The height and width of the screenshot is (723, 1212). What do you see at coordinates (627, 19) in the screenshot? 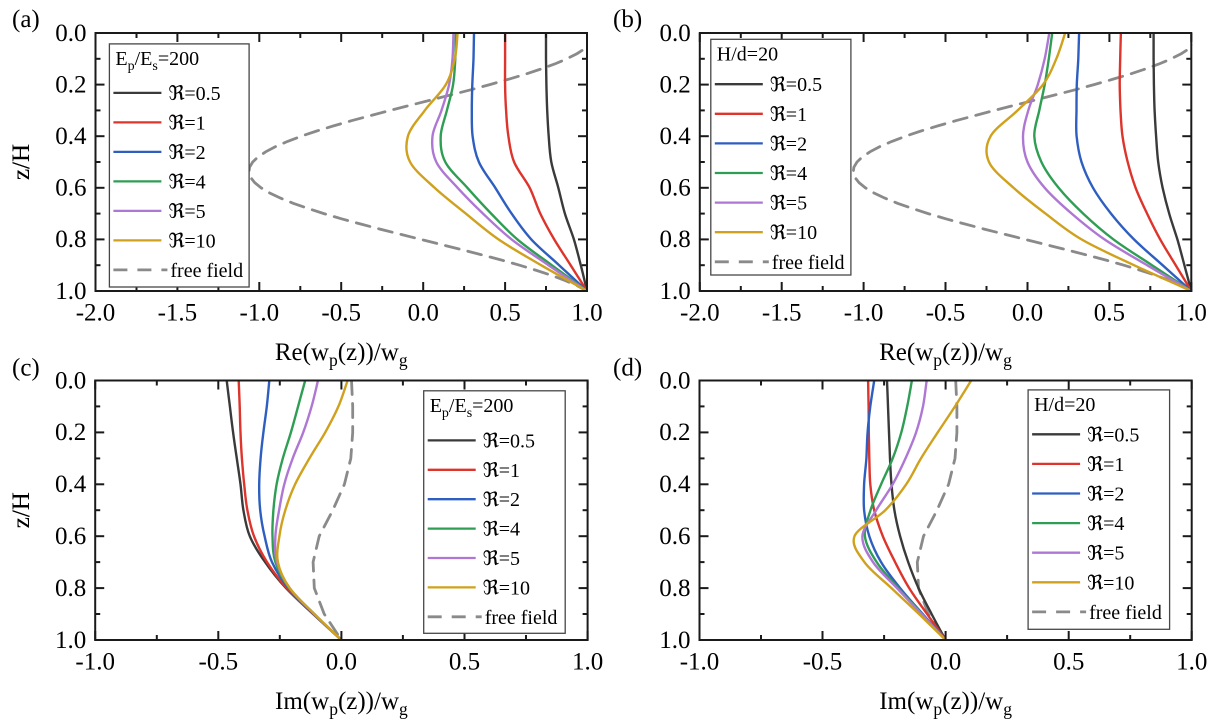
I see `svg-text: (b)` at bounding box center [627, 19].